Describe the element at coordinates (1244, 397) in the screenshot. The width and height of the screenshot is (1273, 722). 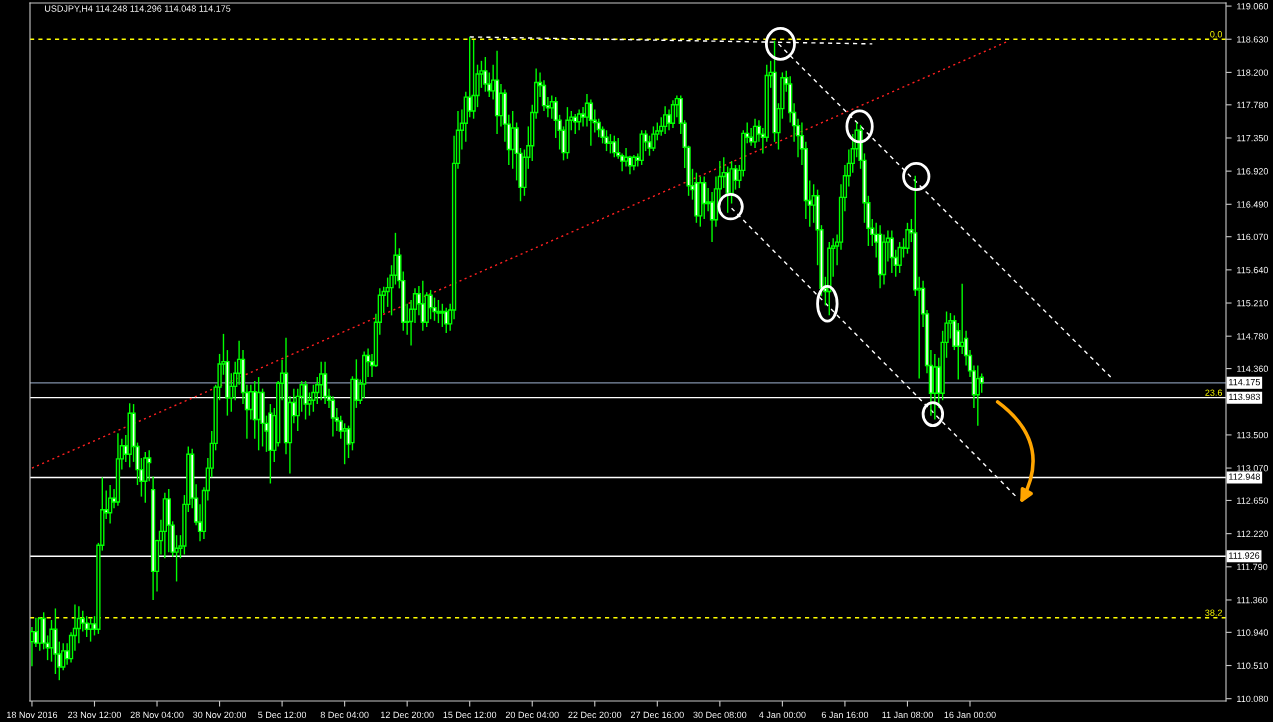
I see `ref-line-label: 113.983` at that location.